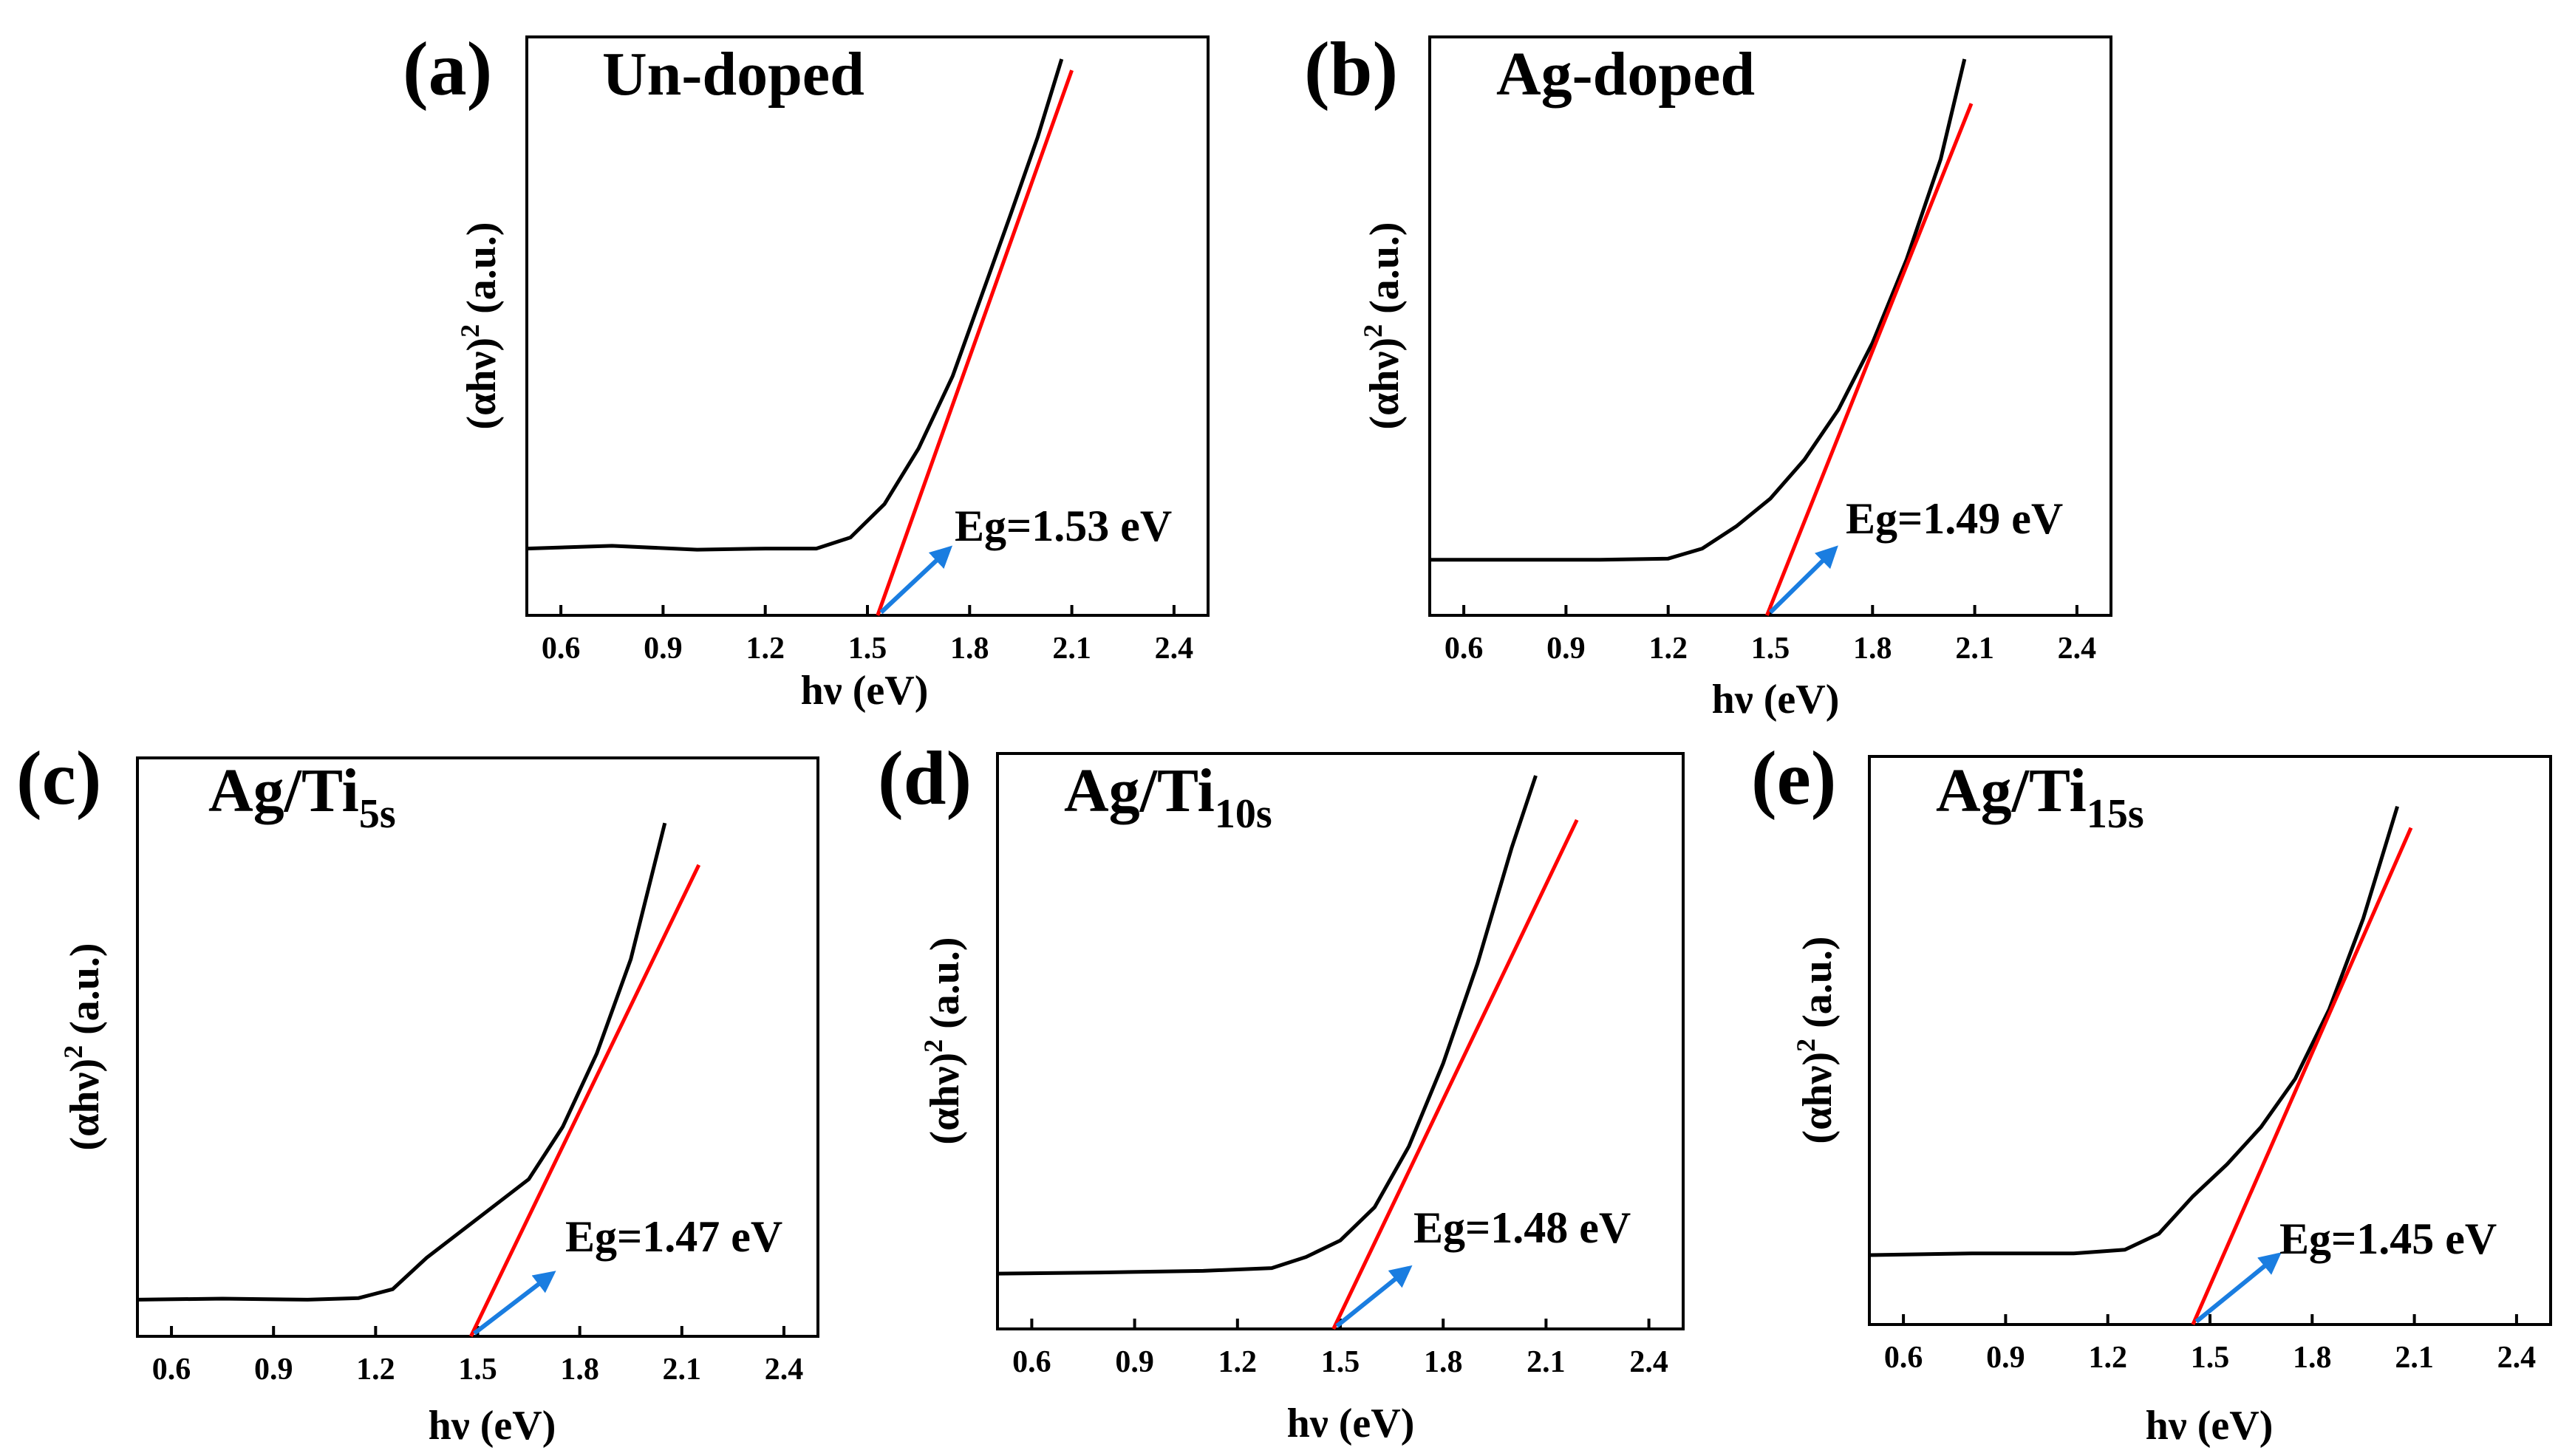  Describe the element at coordinates (1063, 526) in the screenshot. I see `panel-a-eg-label: Eg=1.53 eV` at that location.